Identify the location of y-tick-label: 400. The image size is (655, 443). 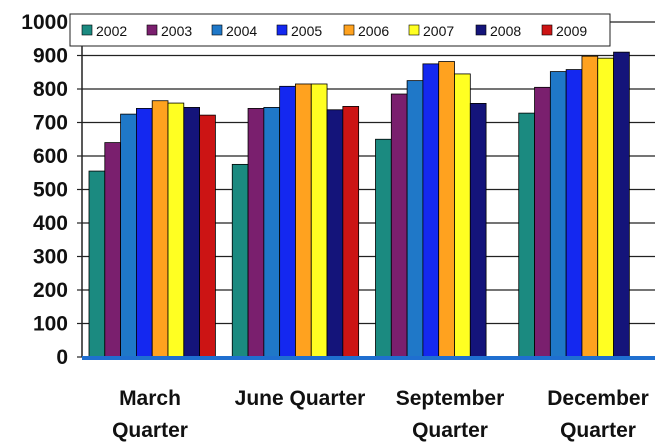
(50, 223).